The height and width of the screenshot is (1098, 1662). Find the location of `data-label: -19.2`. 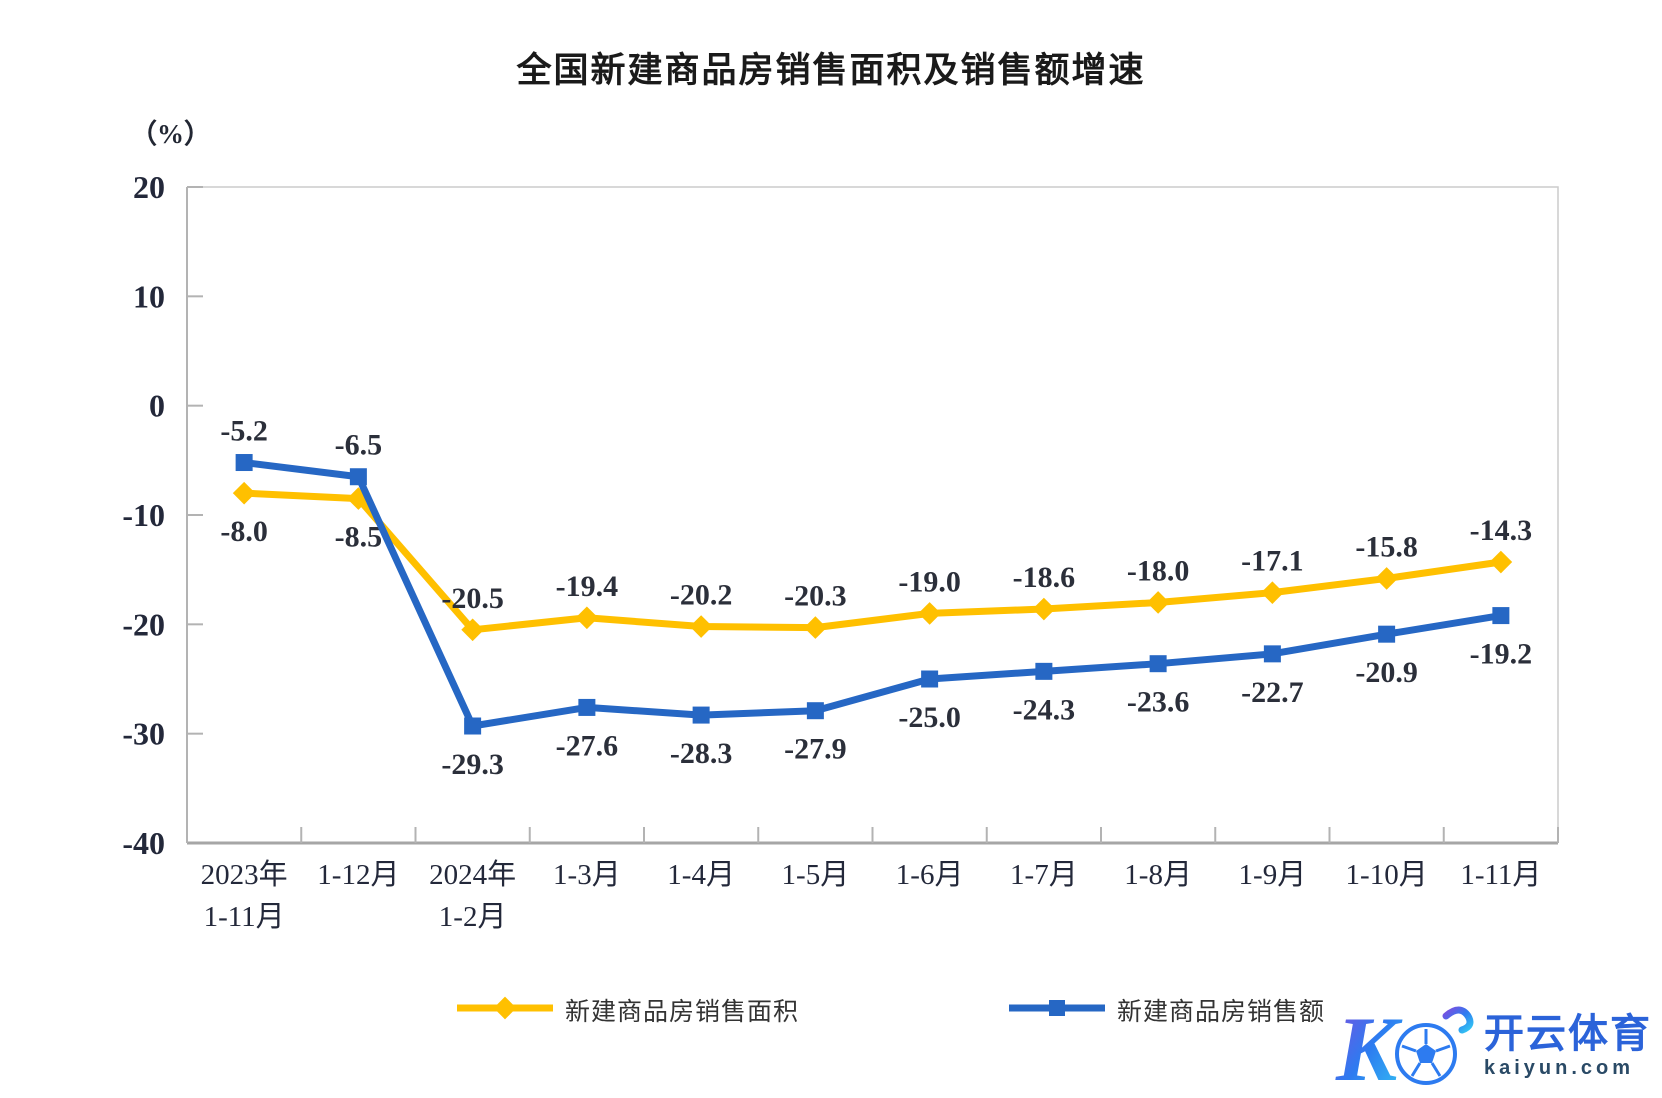

data-label: -19.2 is located at coordinates (1501, 654).